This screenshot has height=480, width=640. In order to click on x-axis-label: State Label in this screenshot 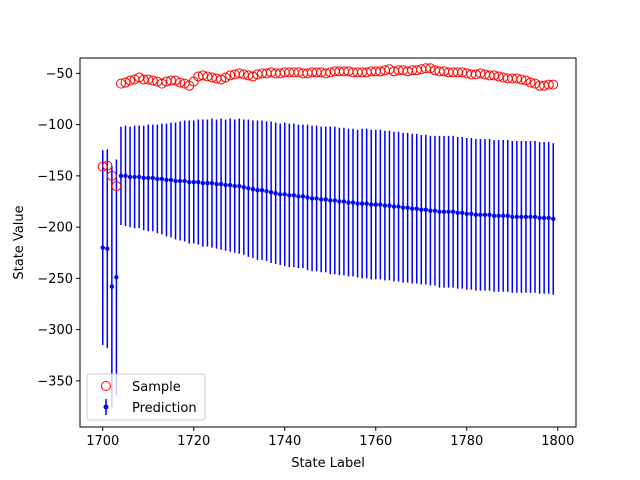, I will do `click(328, 463)`.